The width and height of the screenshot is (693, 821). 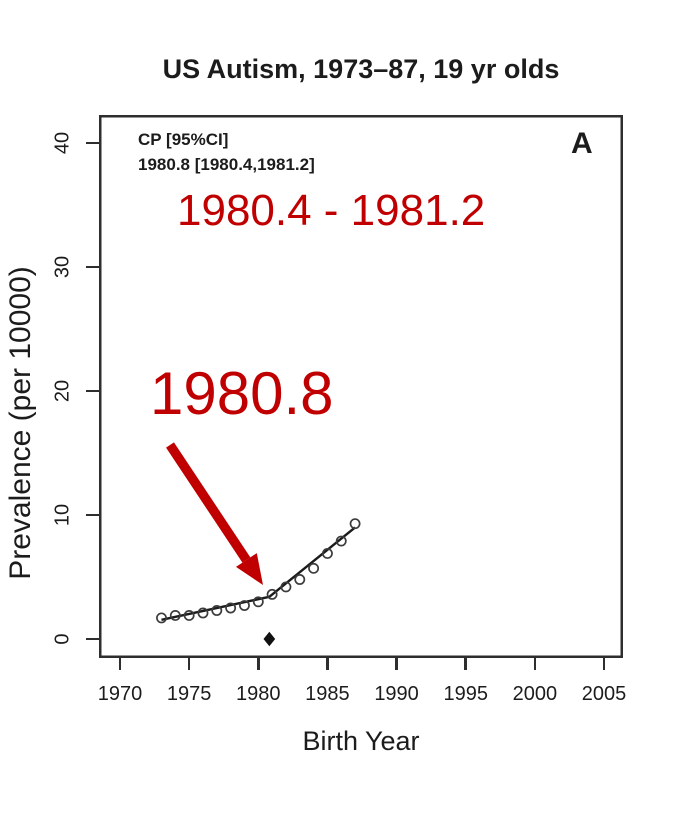 I want to click on x-tick-label: 2000, so click(x=535, y=694).